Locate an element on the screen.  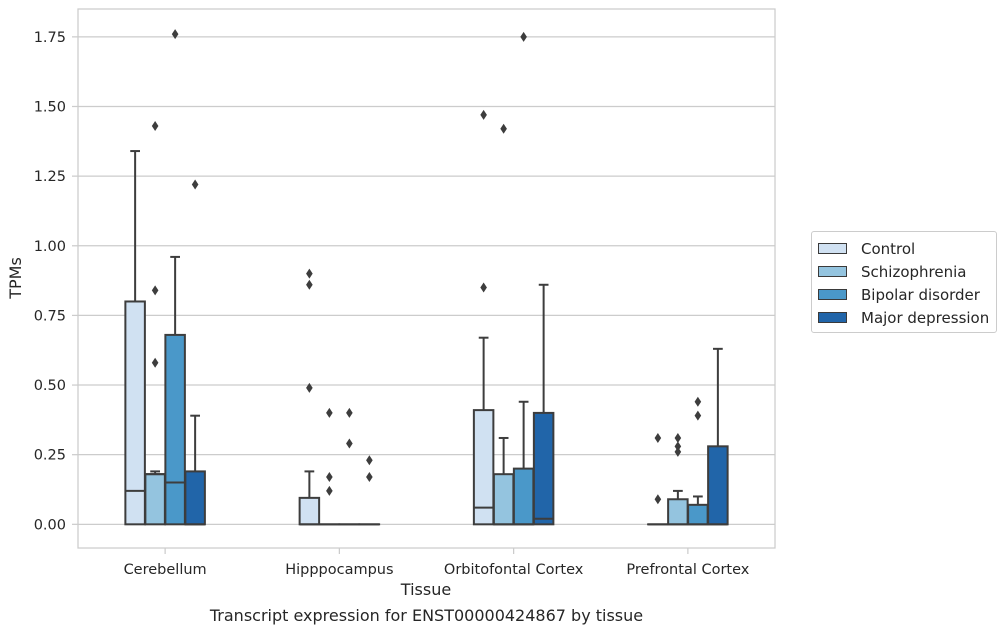
x-tick-label: Prefrontal Cortex is located at coordinates (687, 570).